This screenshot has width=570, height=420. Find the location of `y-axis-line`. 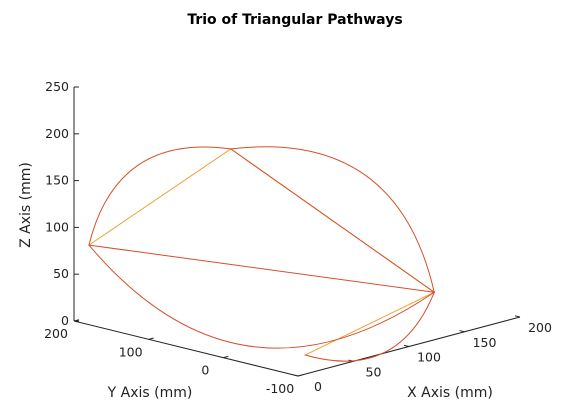

y-axis-line is located at coordinates (186, 348).